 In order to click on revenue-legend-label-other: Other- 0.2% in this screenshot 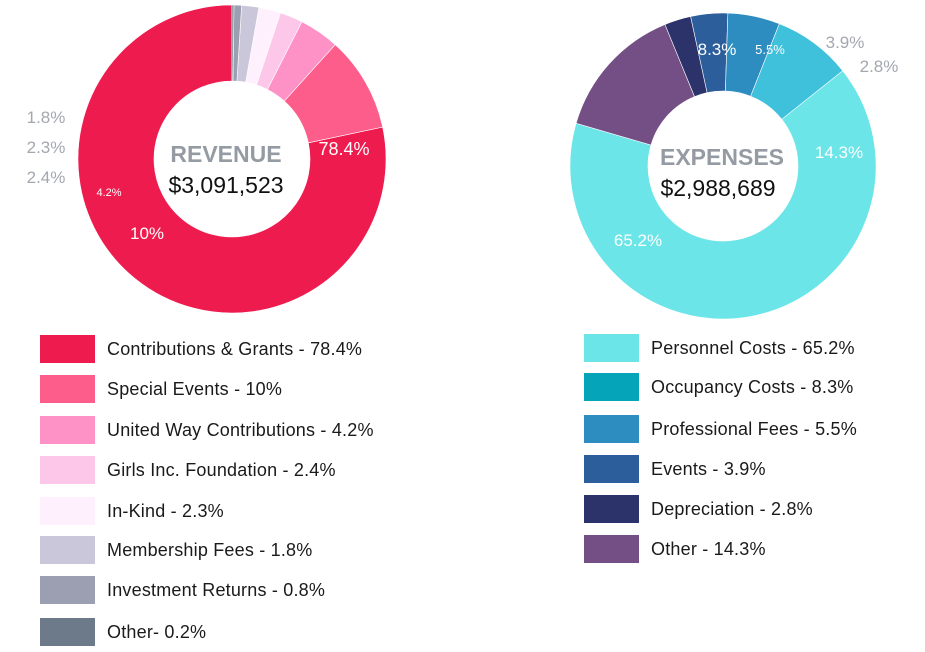, I will do `click(157, 631)`.